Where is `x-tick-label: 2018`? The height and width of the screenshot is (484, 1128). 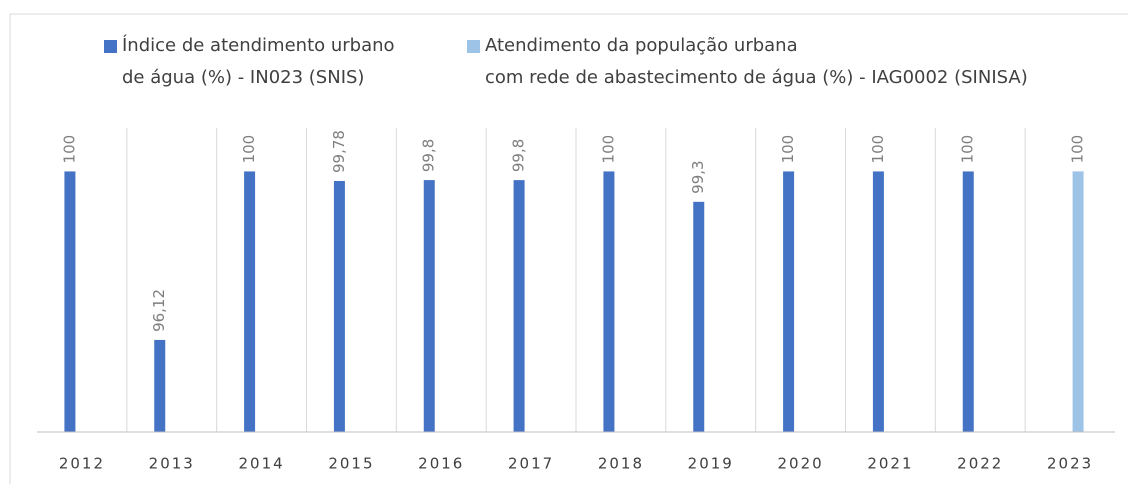
x-tick-label: 2018 is located at coordinates (621, 464).